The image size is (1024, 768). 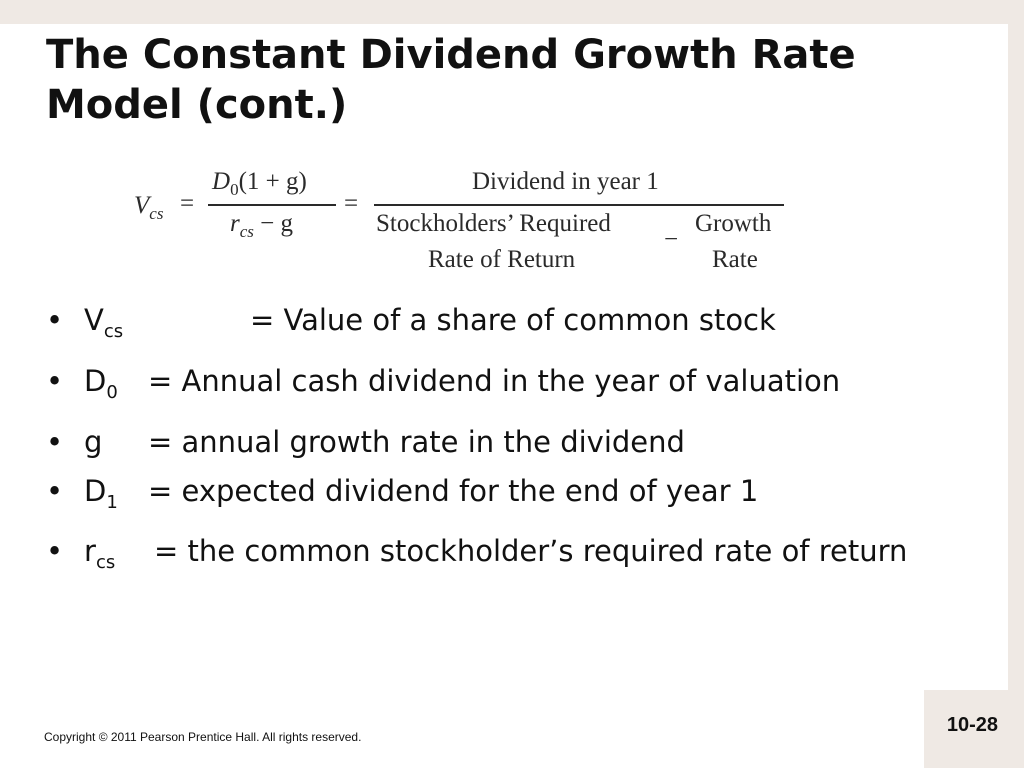 What do you see at coordinates (119, 557) in the screenshot?
I see `term-rcs: rcs` at bounding box center [119, 557].